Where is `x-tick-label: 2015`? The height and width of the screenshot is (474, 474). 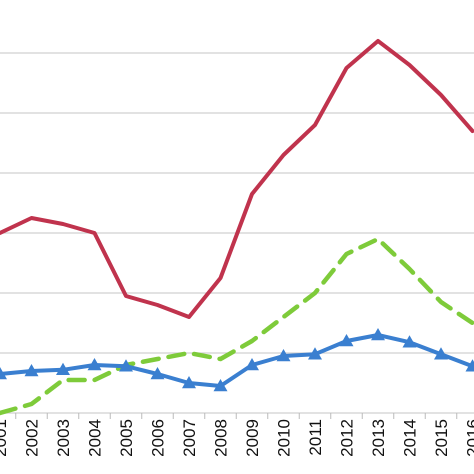
x-tick-label: 2015 is located at coordinates (441, 438).